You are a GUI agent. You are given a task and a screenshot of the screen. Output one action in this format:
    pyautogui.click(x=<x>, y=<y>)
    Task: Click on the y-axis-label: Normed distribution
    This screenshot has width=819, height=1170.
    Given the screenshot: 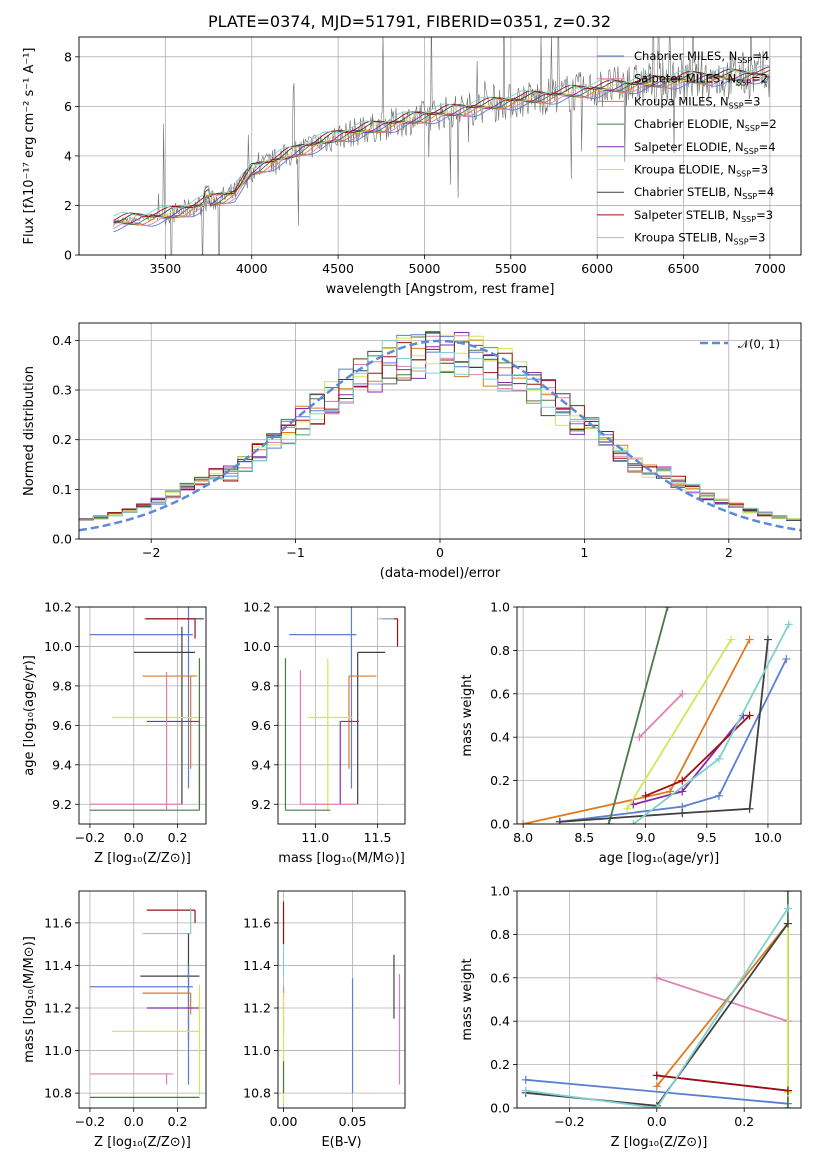 What is the action you would take?
    pyautogui.click(x=29, y=431)
    